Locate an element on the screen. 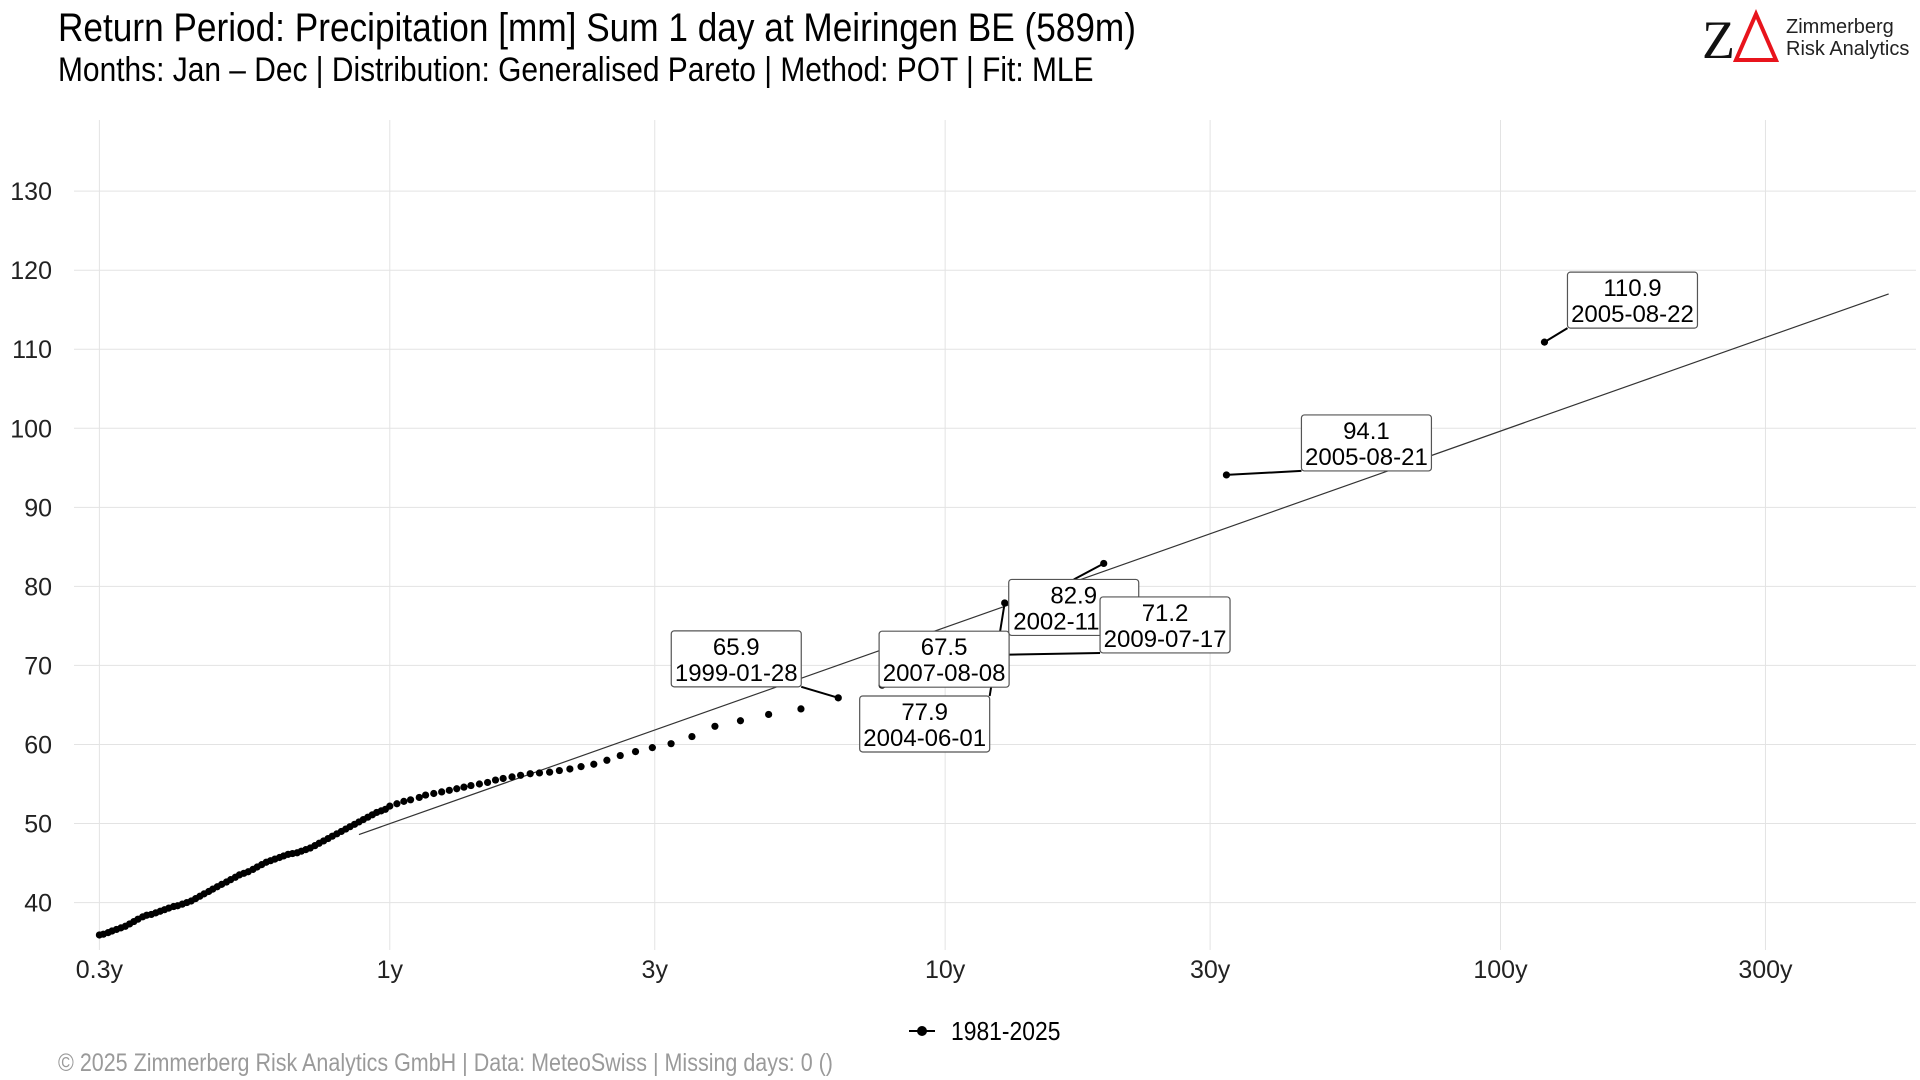 The image size is (1920, 1080). company-logo: Z Zimmerberg Risk Analytics is located at coordinates (1805, 38).